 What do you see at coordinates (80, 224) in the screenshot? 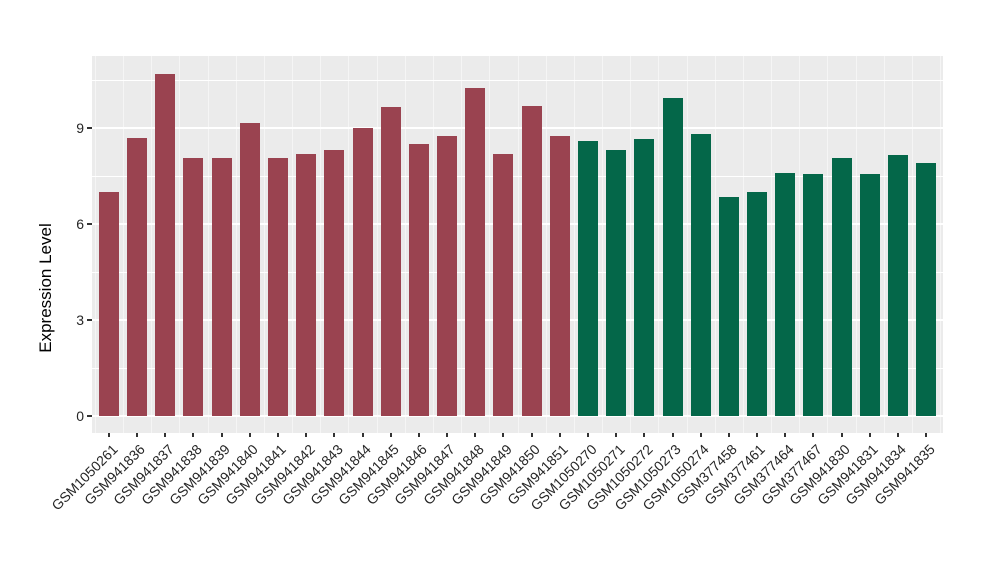
I see `y-tick-label: 6` at bounding box center [80, 224].